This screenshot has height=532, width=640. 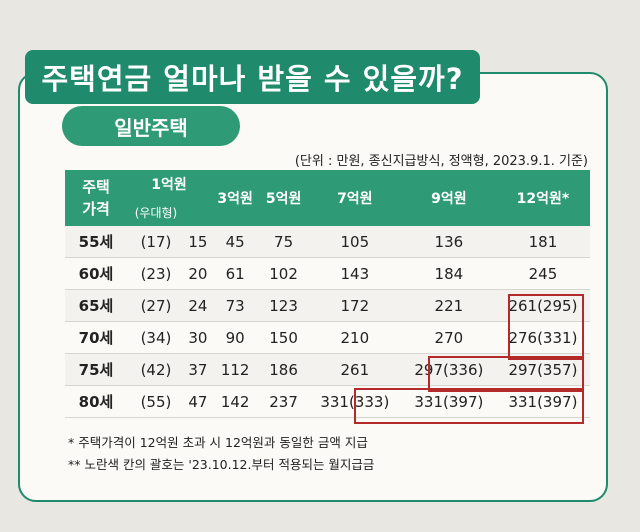 I want to click on value-cell: 37, so click(x=197, y=369).